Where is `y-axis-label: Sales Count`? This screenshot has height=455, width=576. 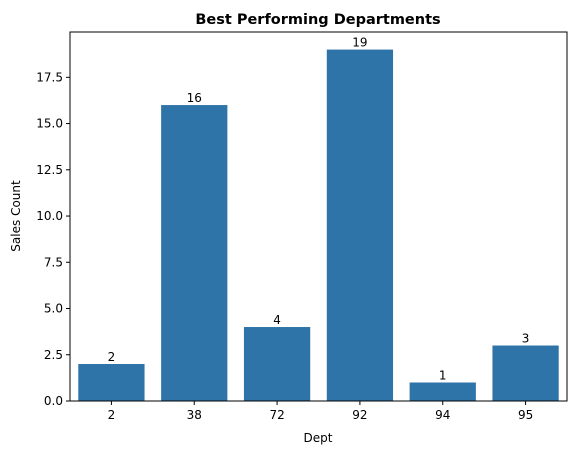 y-axis-label: Sales Count is located at coordinates (16, 216).